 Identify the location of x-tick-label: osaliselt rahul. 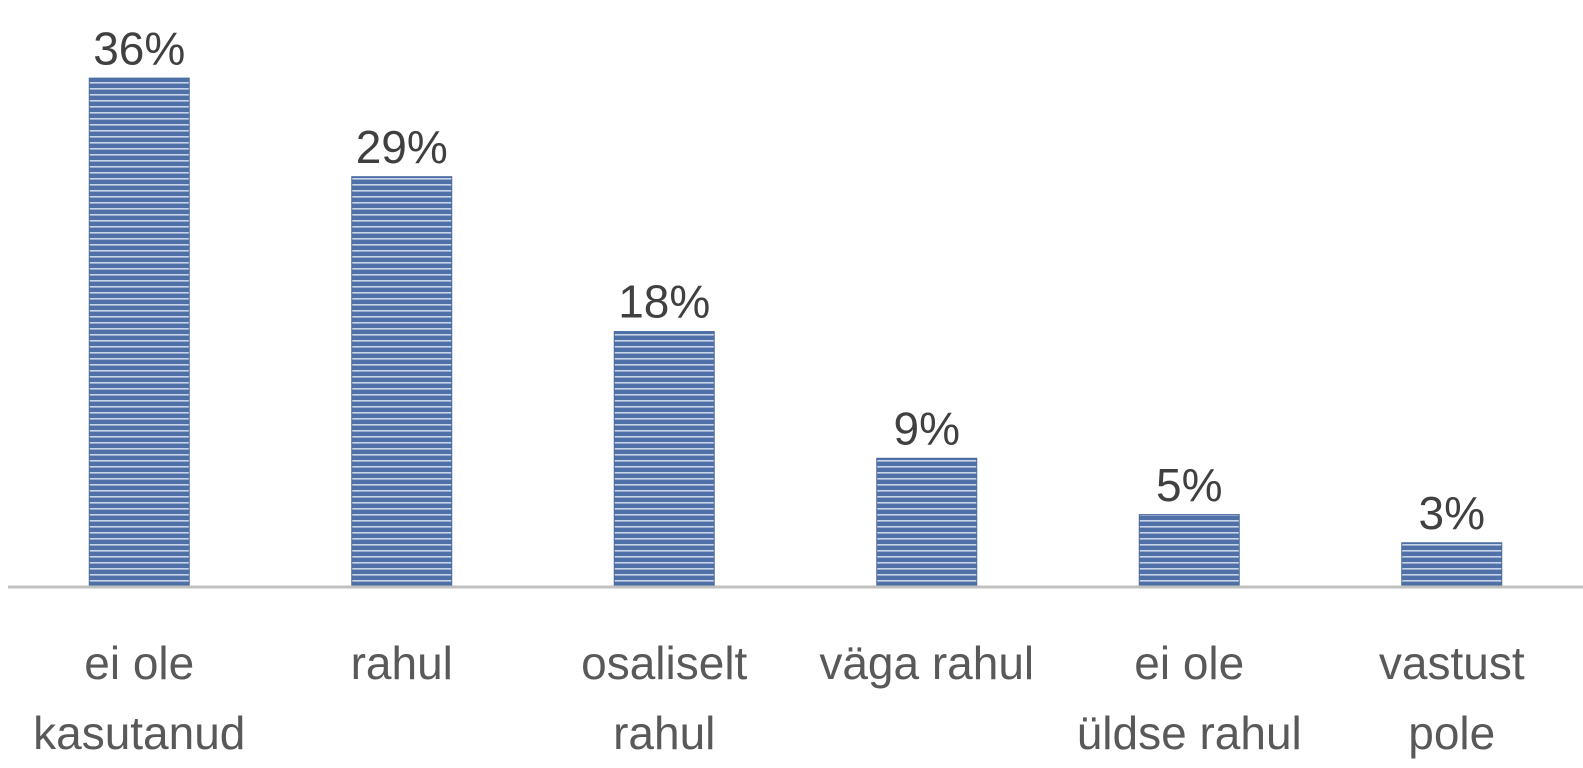
(664, 698).